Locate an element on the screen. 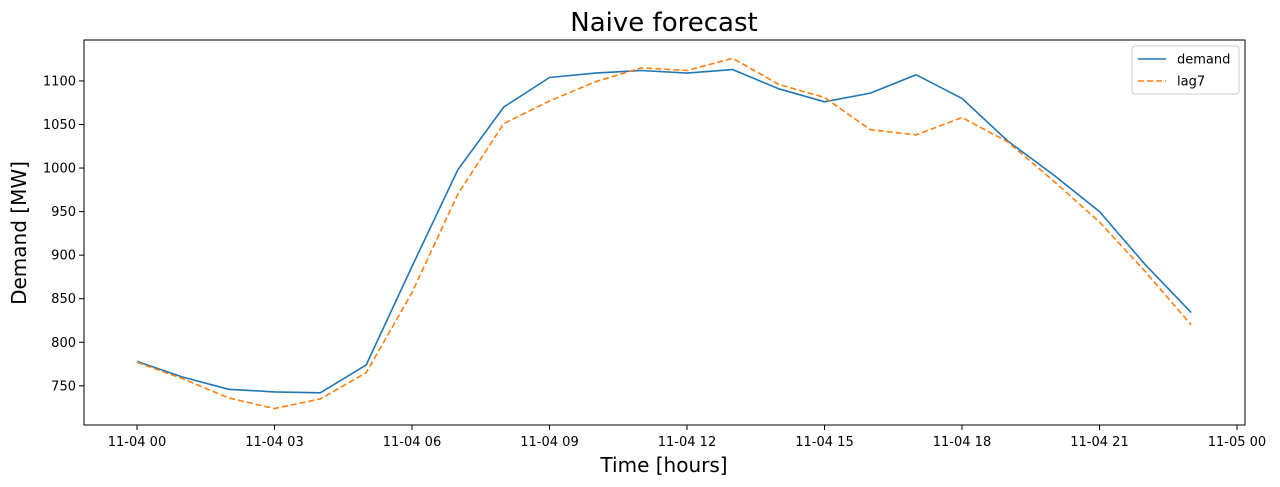 This screenshot has width=1280, height=487. y-tick-label: 850 is located at coordinates (63, 299).